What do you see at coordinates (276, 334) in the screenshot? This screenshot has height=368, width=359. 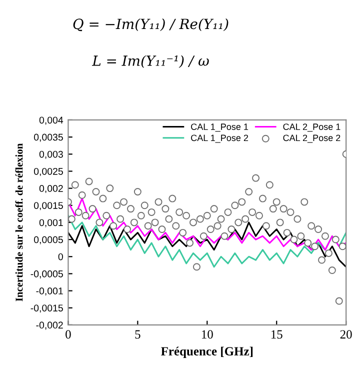 I see `x-tick-label: 15` at bounding box center [276, 334].